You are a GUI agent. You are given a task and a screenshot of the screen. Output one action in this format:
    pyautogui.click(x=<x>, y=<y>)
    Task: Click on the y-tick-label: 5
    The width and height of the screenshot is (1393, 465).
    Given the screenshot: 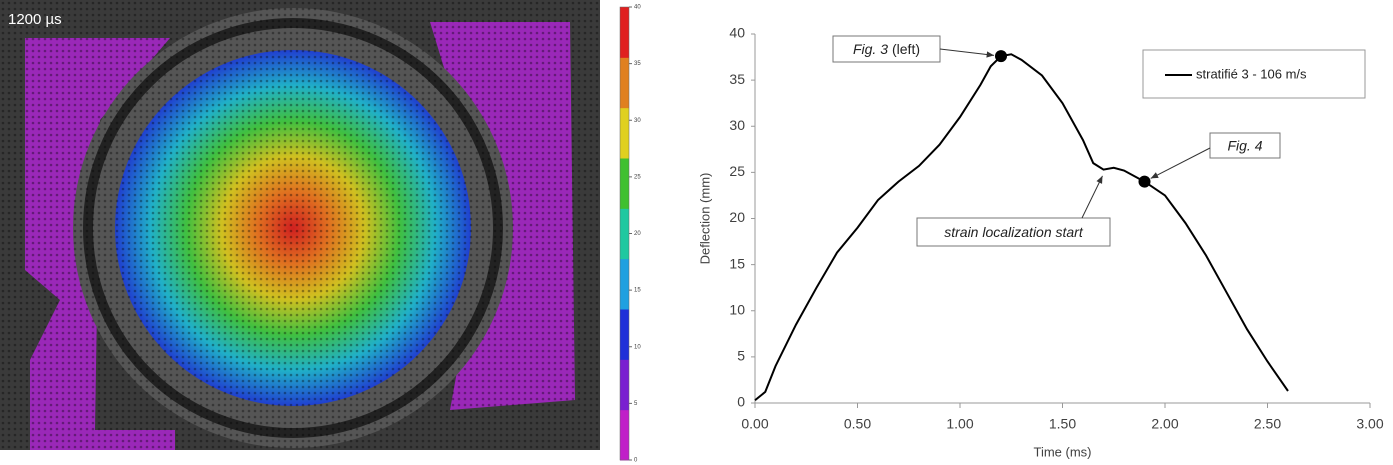 What is the action you would take?
    pyautogui.click(x=741, y=356)
    